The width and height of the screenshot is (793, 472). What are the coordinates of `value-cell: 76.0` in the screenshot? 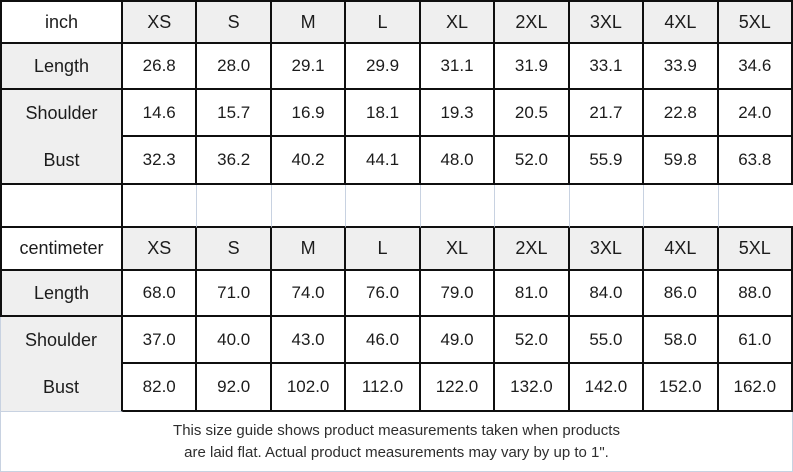 It's located at (383, 294).